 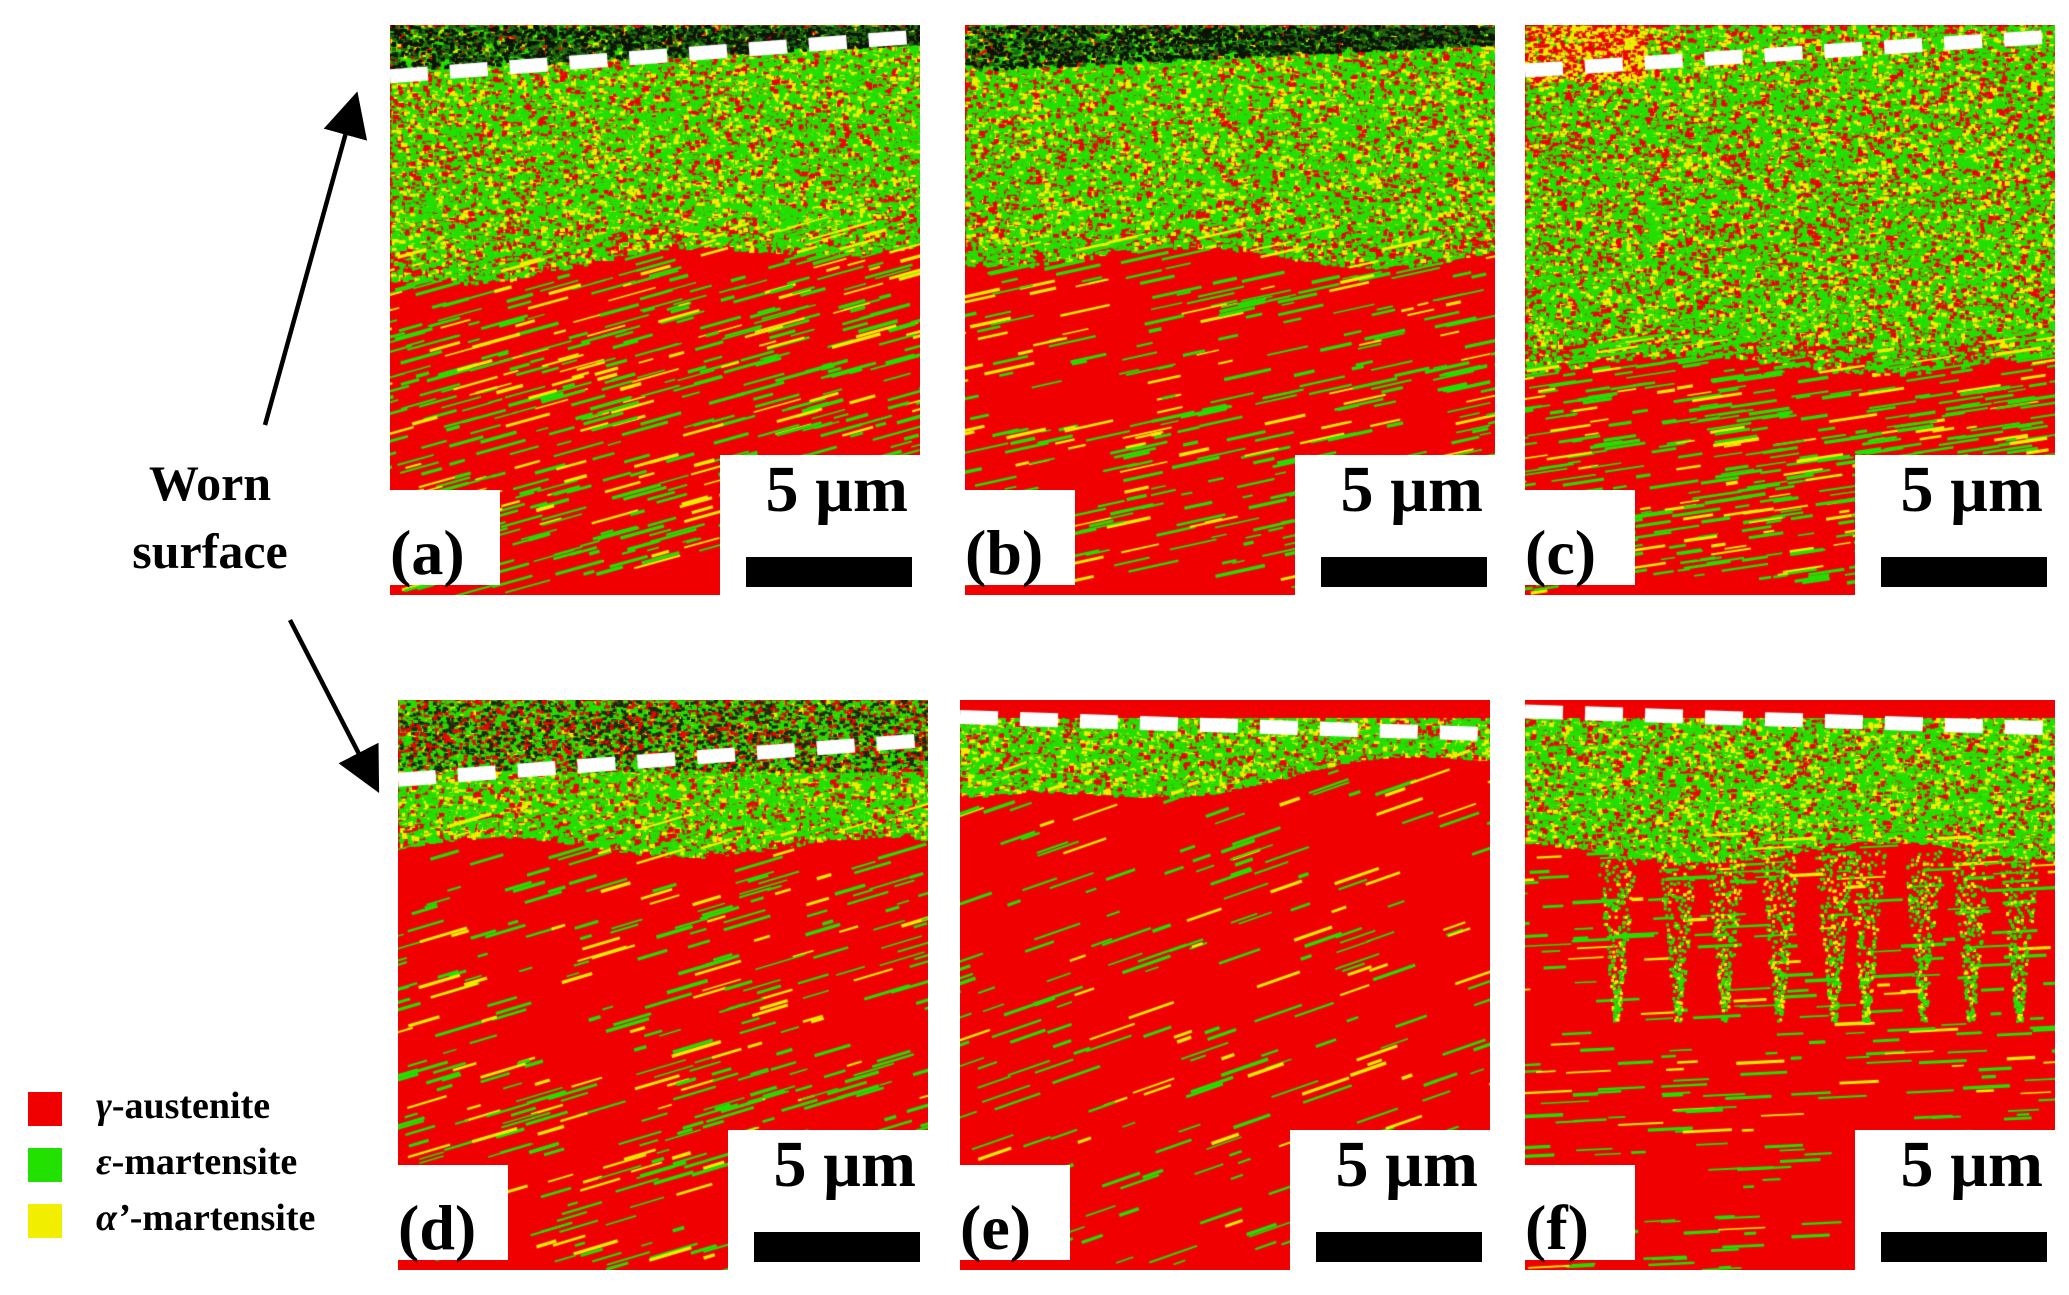 I want to click on scale-line-b, so click(x=1404, y=572).